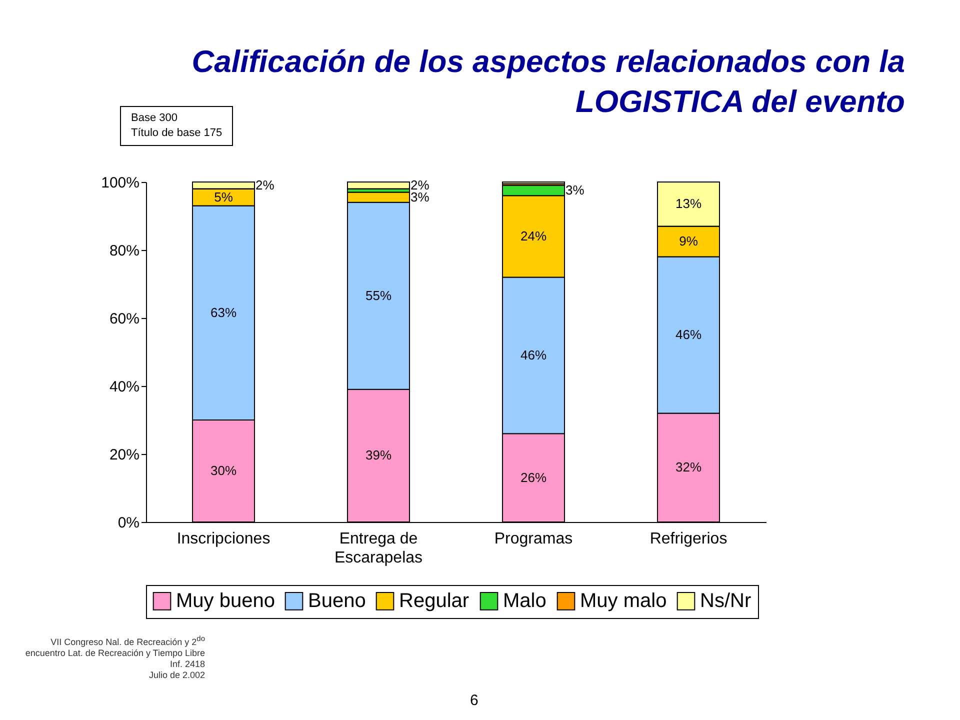  Describe the element at coordinates (176, 675) in the screenshot. I see `text: Julio de 2.002` at that location.